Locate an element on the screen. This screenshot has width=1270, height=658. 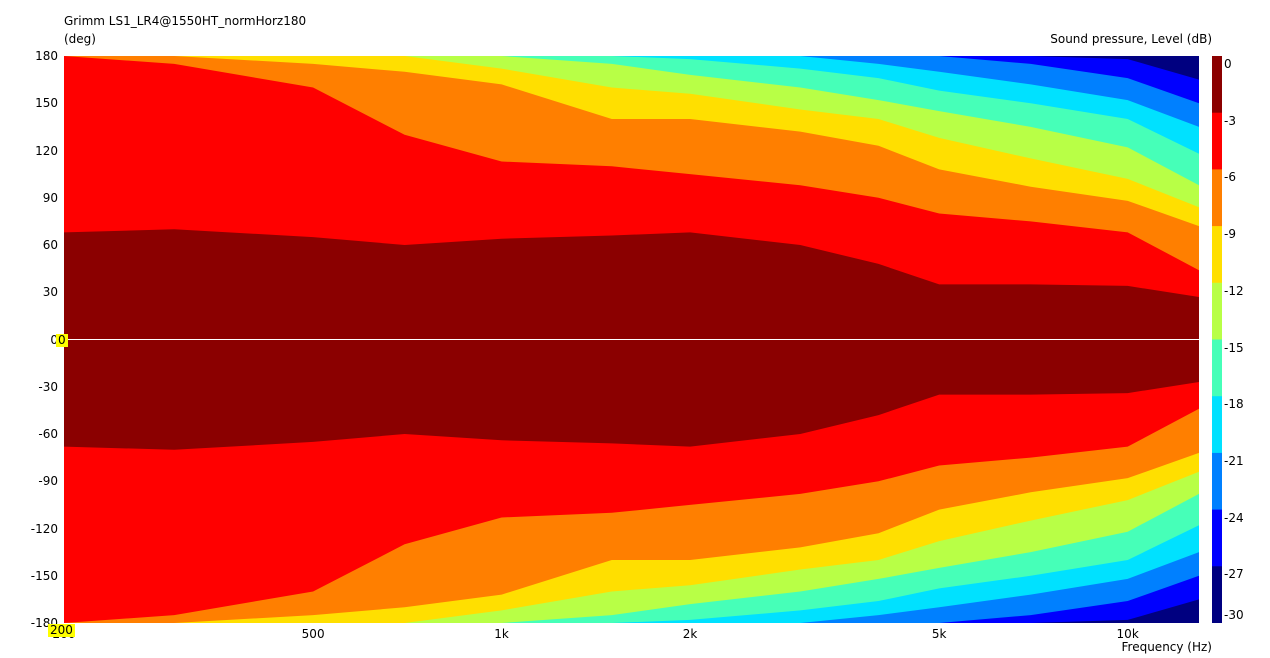
colorbar-label: Sound pressure, Level (dB) is located at coordinates (1131, 39).